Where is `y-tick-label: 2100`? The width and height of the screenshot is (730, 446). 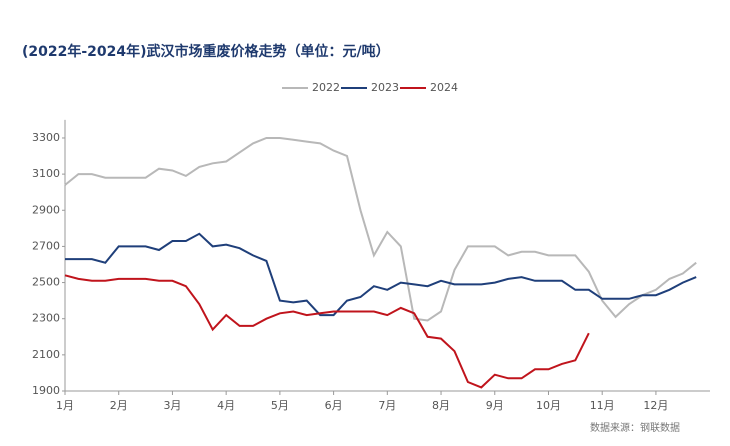 y-tick-label: 2100 is located at coordinates (46, 354).